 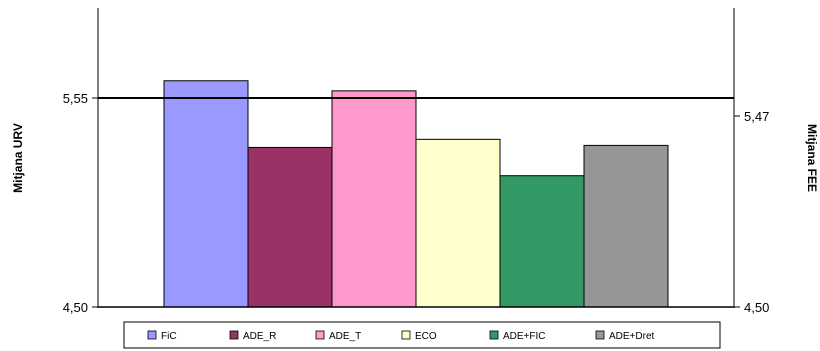 What do you see at coordinates (75, 307) in the screenshot?
I see `left-tick-label-lower: 4,50` at bounding box center [75, 307].